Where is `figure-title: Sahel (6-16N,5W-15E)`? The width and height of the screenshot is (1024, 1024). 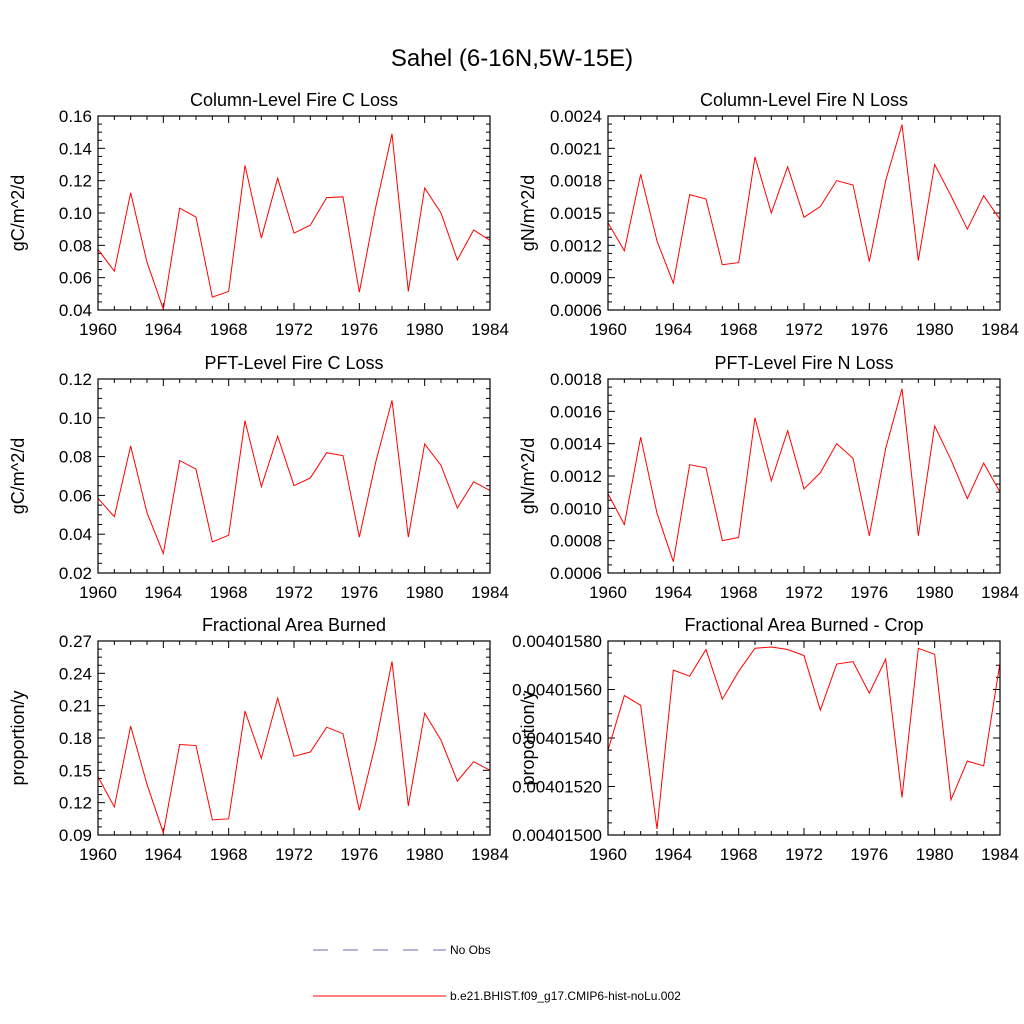 figure-title: Sahel (6-16N,5W-15E) is located at coordinates (512, 58).